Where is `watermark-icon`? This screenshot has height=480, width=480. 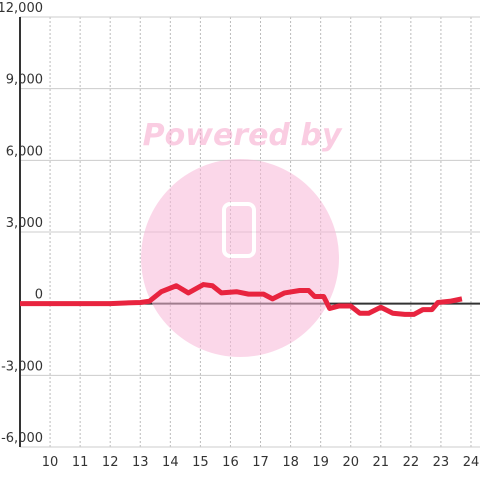
watermark-icon is located at coordinates (239, 230).